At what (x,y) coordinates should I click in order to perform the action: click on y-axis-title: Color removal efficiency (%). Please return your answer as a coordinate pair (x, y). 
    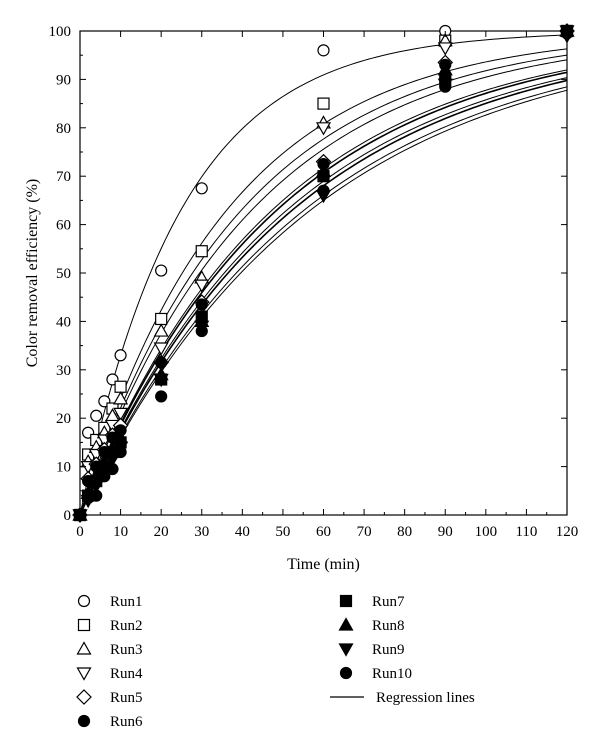
    Looking at the image, I should click on (32, 273).